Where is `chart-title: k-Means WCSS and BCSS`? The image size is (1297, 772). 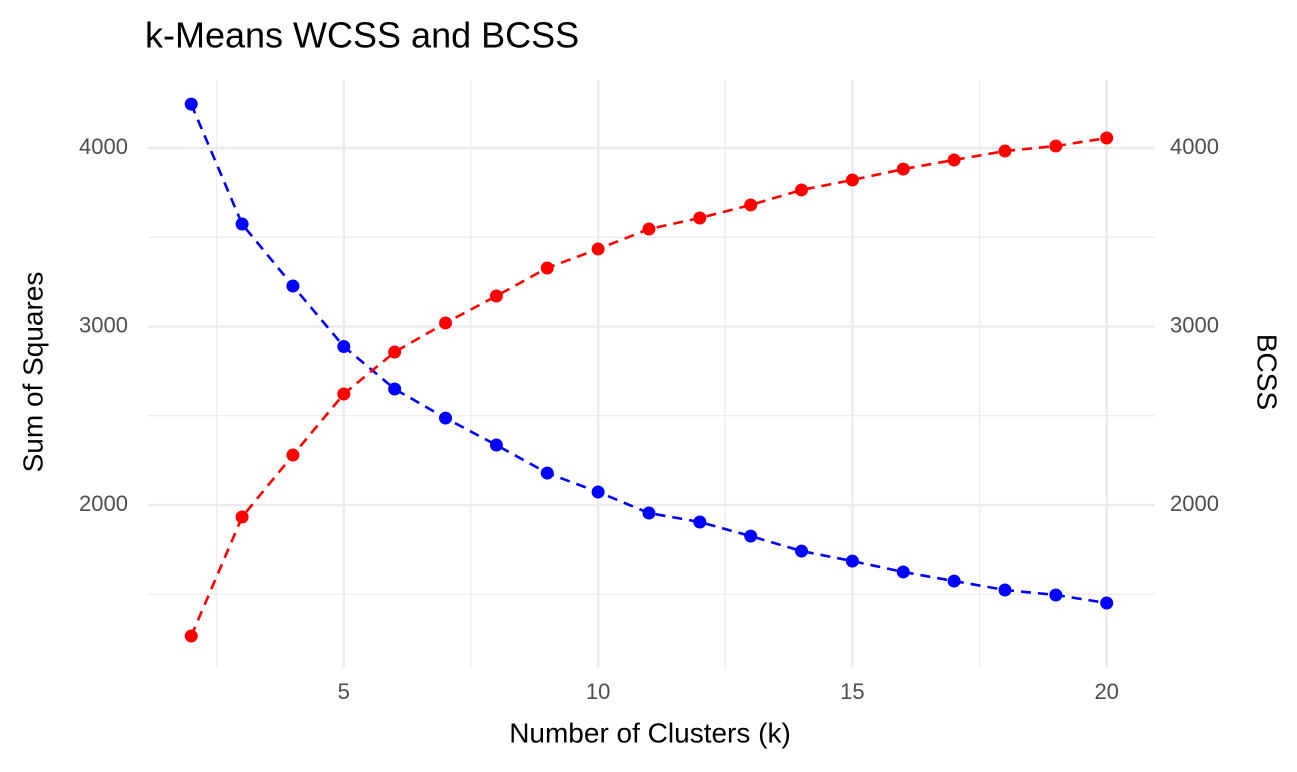
chart-title: k-Means WCSS and BCSS is located at coordinates (362, 35).